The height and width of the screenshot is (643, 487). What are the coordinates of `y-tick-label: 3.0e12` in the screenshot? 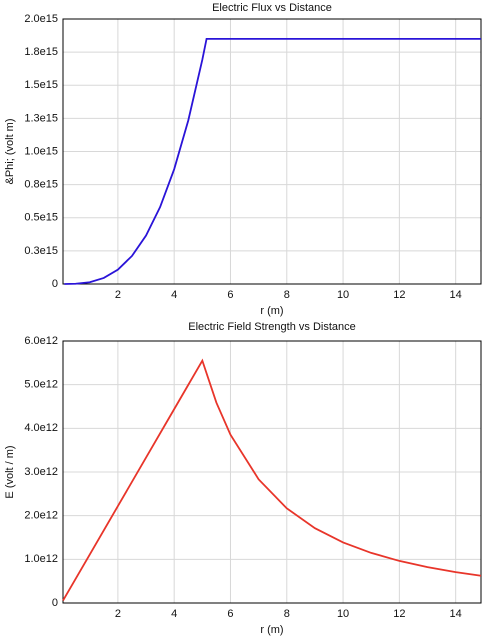 It's located at (41, 472).